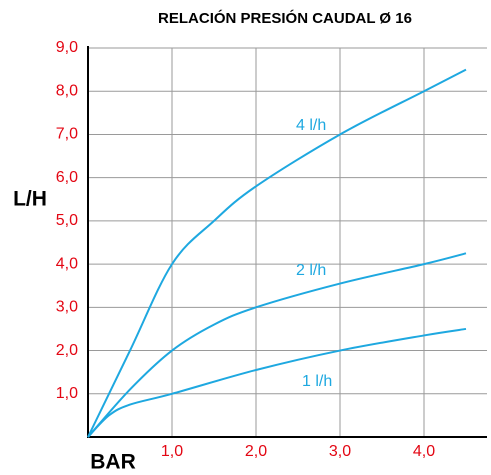 Image resolution: width=491 pixels, height=475 pixels. What do you see at coordinates (30, 199) in the screenshot?
I see `y-axis-label: L/H` at bounding box center [30, 199].